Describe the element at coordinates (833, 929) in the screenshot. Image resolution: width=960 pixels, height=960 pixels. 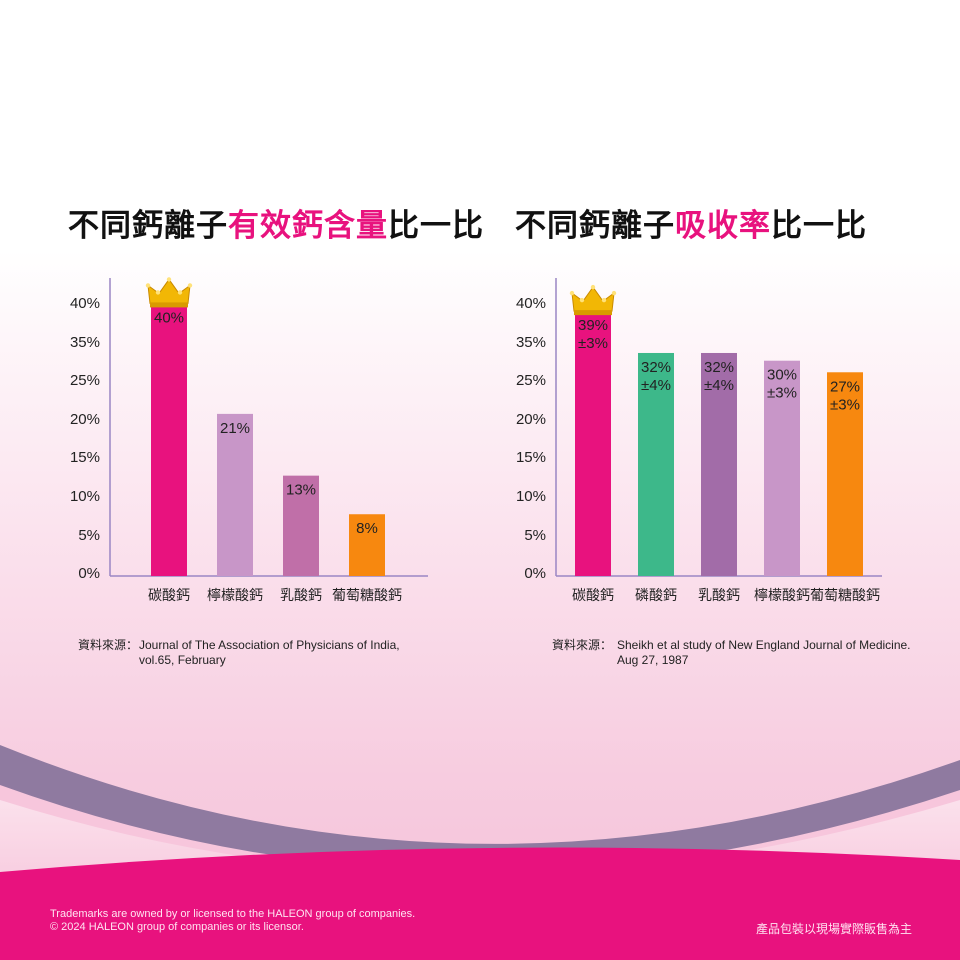
I see `packaging-note: 產品包裝以現場實際販售為主` at that location.